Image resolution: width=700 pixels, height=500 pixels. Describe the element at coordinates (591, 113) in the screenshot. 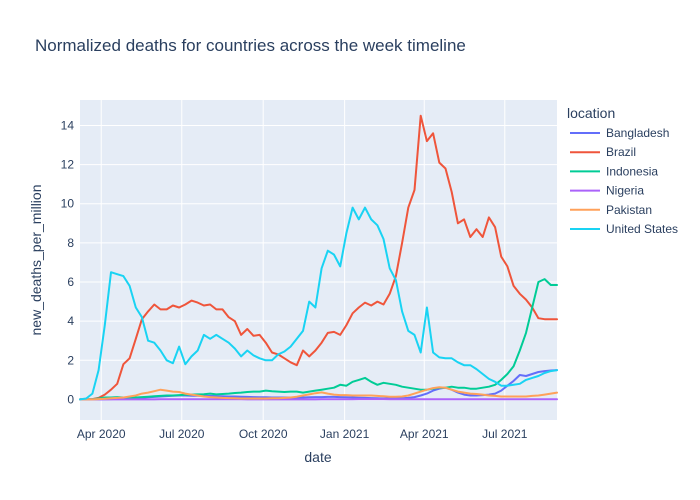

I see `legend-title: location` at that location.